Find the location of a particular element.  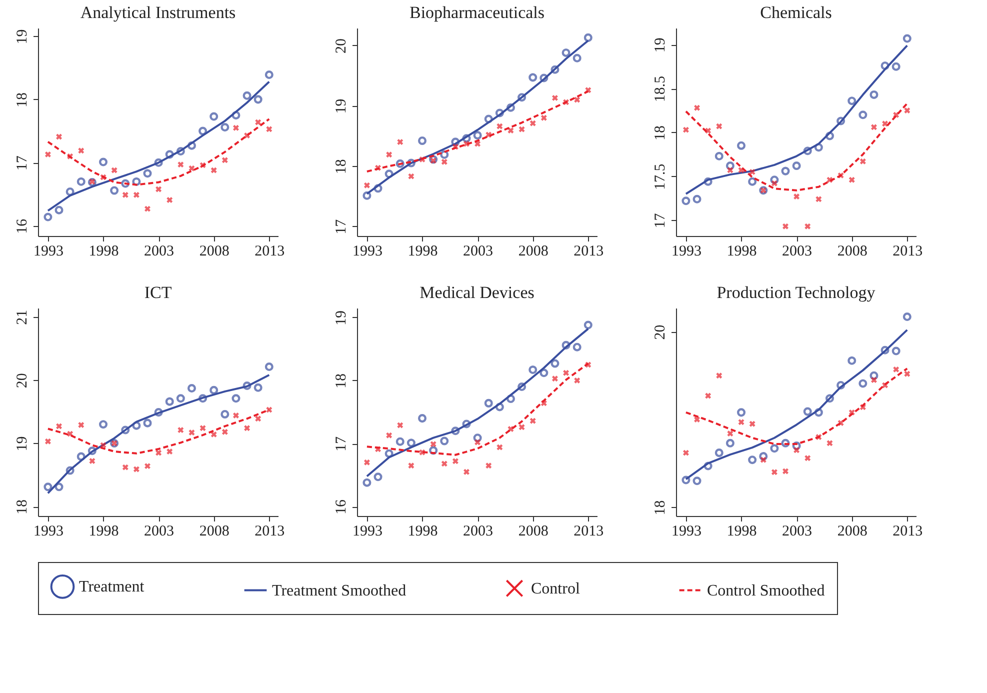

x-tick-label: 1998 is located at coordinates (741, 532).